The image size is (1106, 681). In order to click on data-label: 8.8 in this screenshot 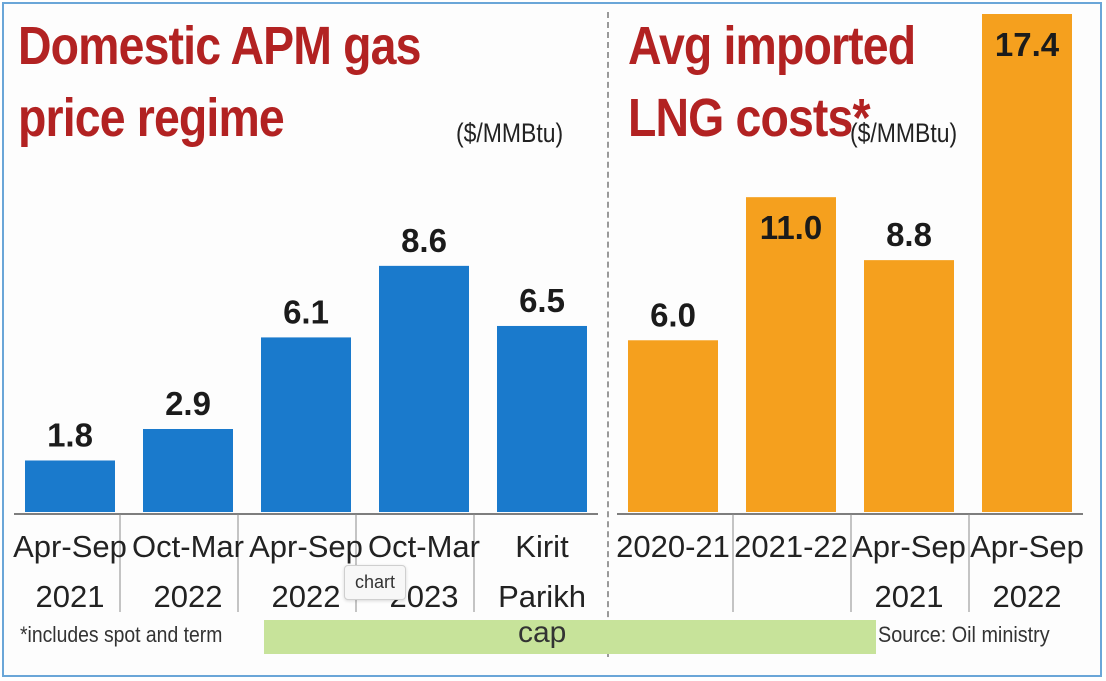, I will do `click(909, 234)`.